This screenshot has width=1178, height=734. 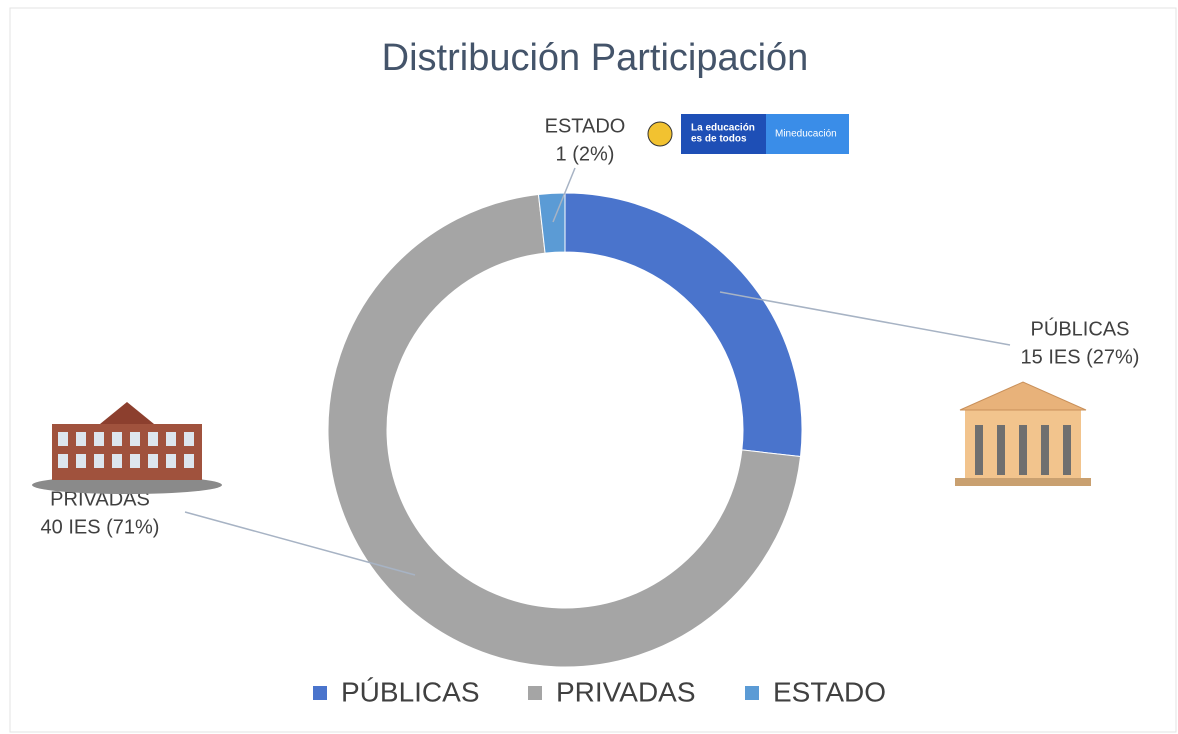 What do you see at coordinates (100, 527) in the screenshot?
I see `data-label-value: 40 IES (71%)` at bounding box center [100, 527].